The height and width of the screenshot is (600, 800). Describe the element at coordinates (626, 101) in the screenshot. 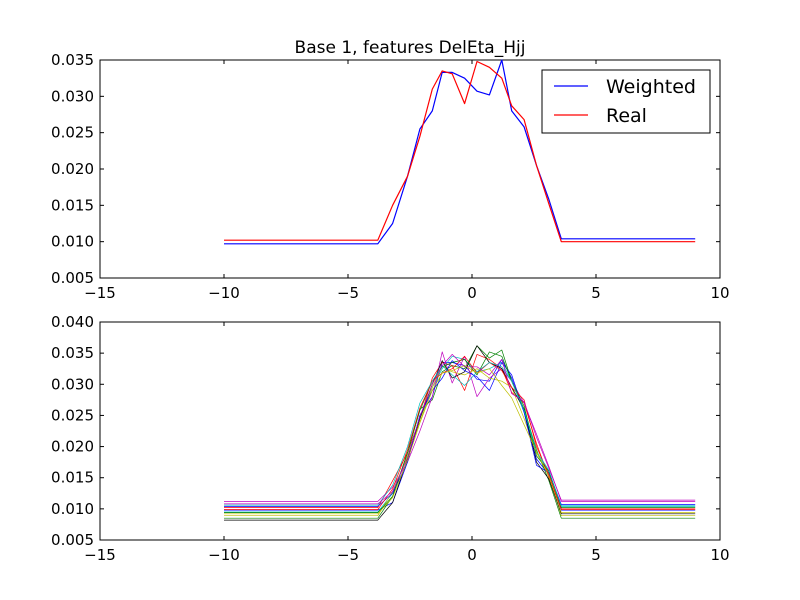

I see `legend` at that location.